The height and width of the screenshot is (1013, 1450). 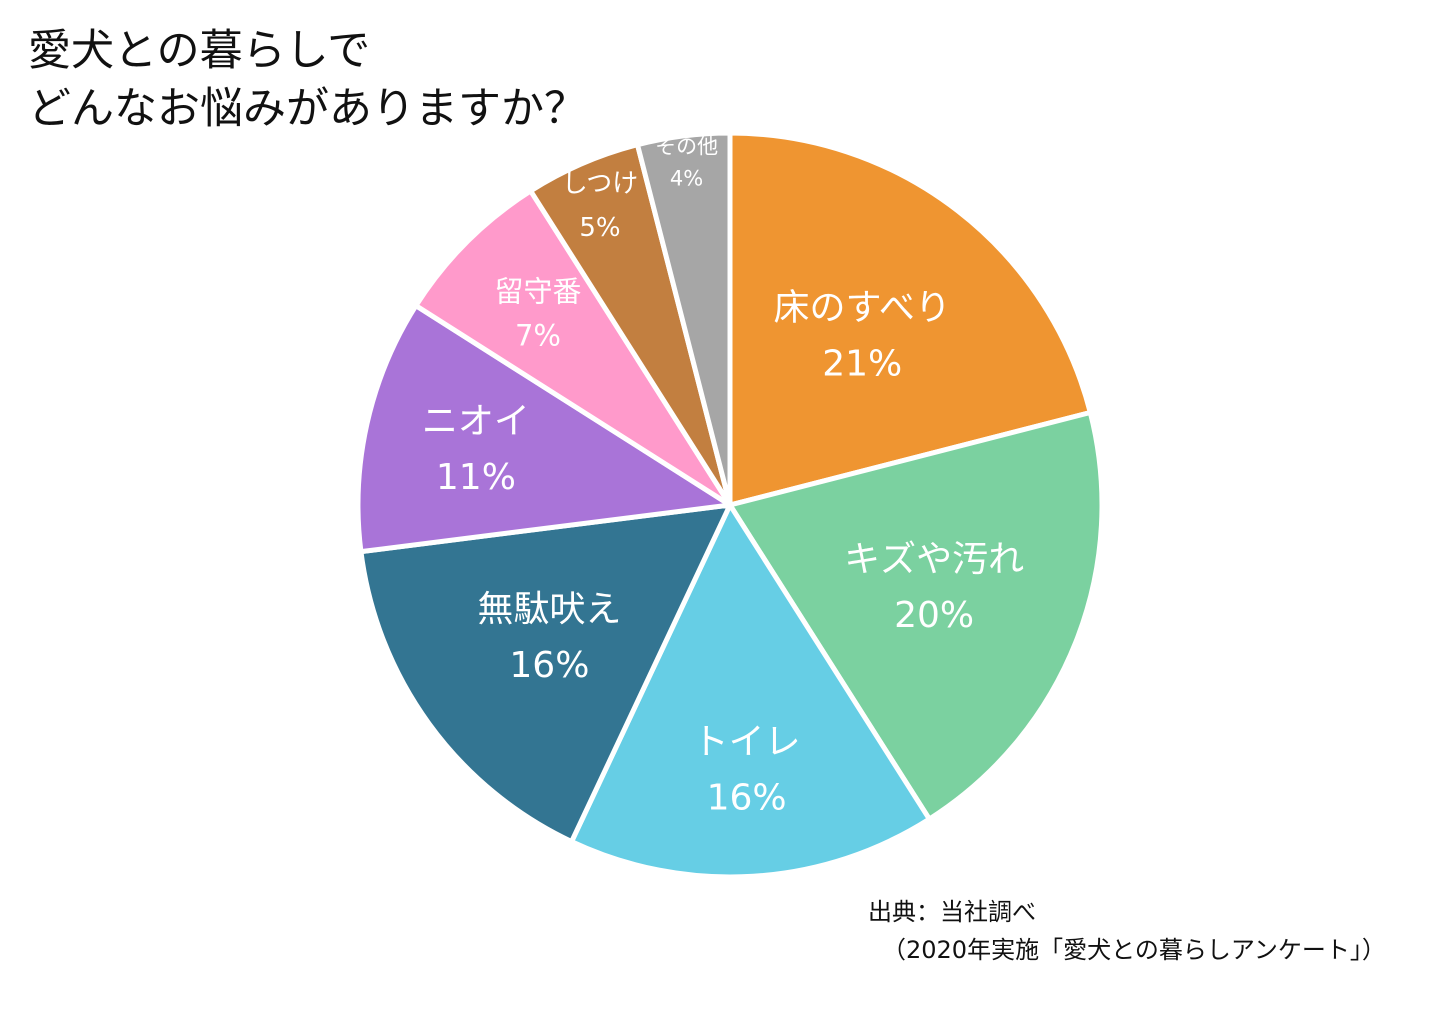 I want to click on slice-value-8: 4%, so click(x=686, y=178).